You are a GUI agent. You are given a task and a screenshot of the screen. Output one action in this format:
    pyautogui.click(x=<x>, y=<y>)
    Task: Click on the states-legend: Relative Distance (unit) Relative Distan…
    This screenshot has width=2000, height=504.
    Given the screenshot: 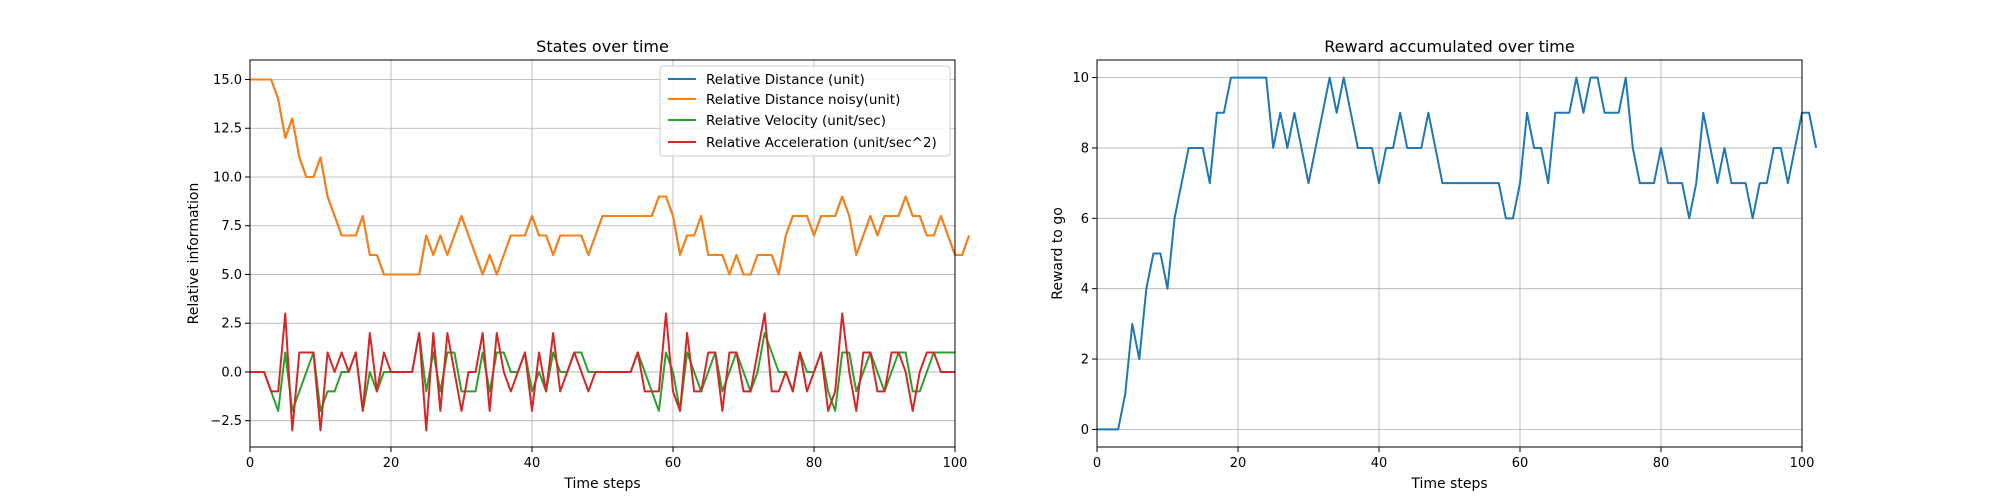 What is the action you would take?
    pyautogui.click(x=805, y=111)
    